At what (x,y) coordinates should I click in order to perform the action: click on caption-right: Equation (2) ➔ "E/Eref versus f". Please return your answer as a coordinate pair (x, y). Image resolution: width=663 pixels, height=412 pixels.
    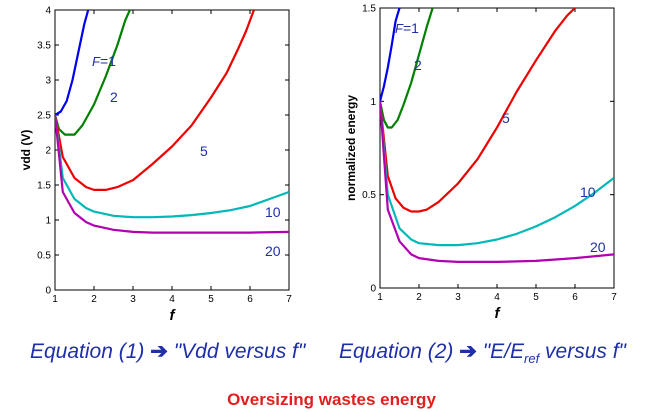
    Looking at the image, I should click on (482, 352).